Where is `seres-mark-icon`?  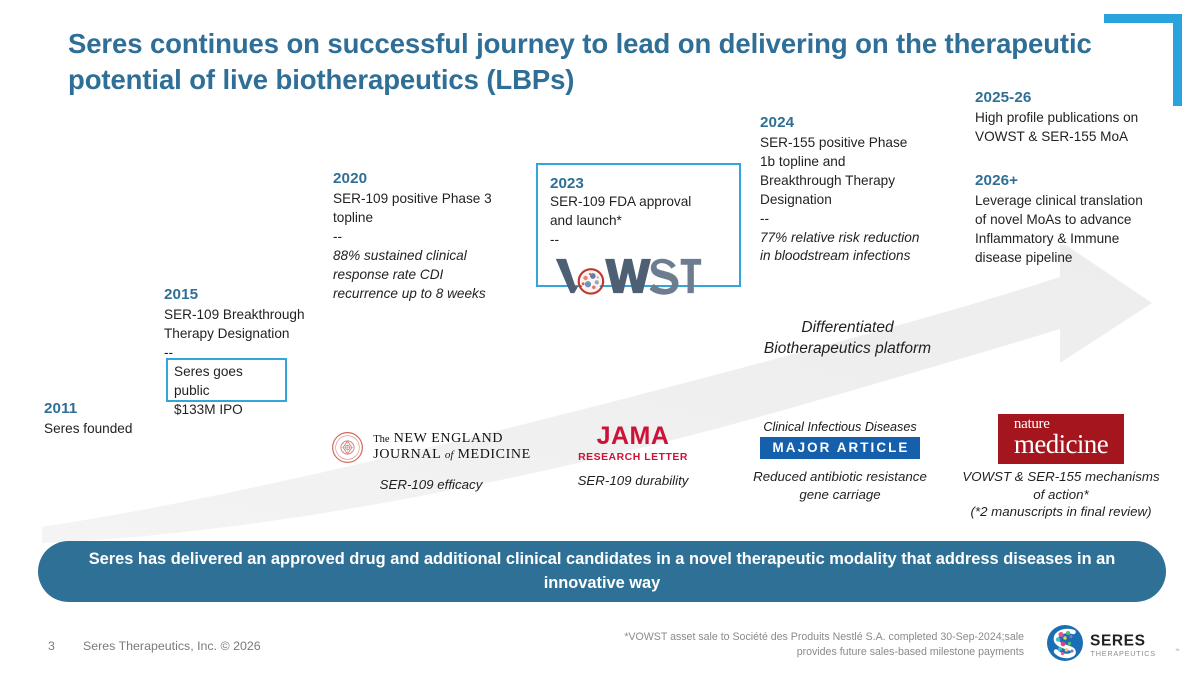
seres-mark-icon is located at coordinates (1065, 643).